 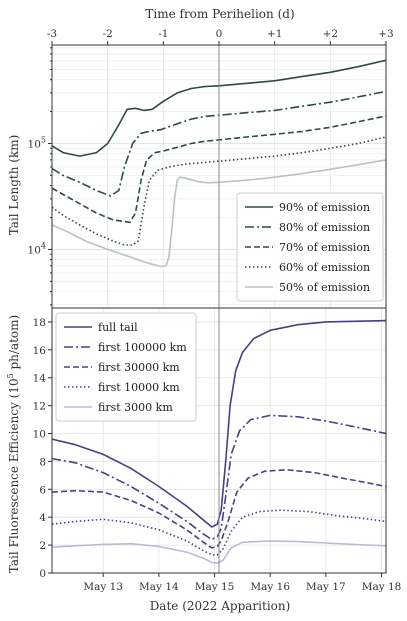 I want to click on top-y-axis-title: Tail Length (km), so click(x=14, y=185).